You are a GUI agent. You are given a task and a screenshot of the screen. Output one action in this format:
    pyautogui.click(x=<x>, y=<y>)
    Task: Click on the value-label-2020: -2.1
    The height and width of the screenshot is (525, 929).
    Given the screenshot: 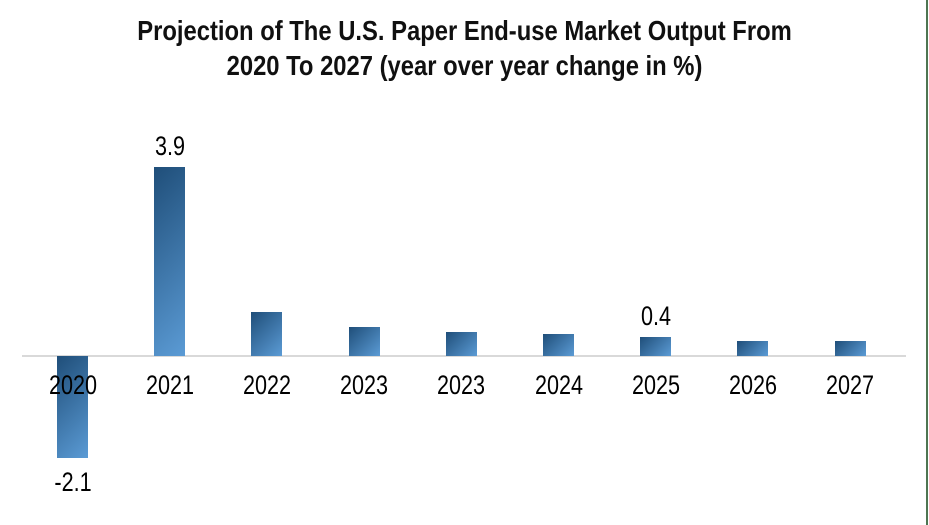 What is the action you would take?
    pyautogui.click(x=72, y=481)
    